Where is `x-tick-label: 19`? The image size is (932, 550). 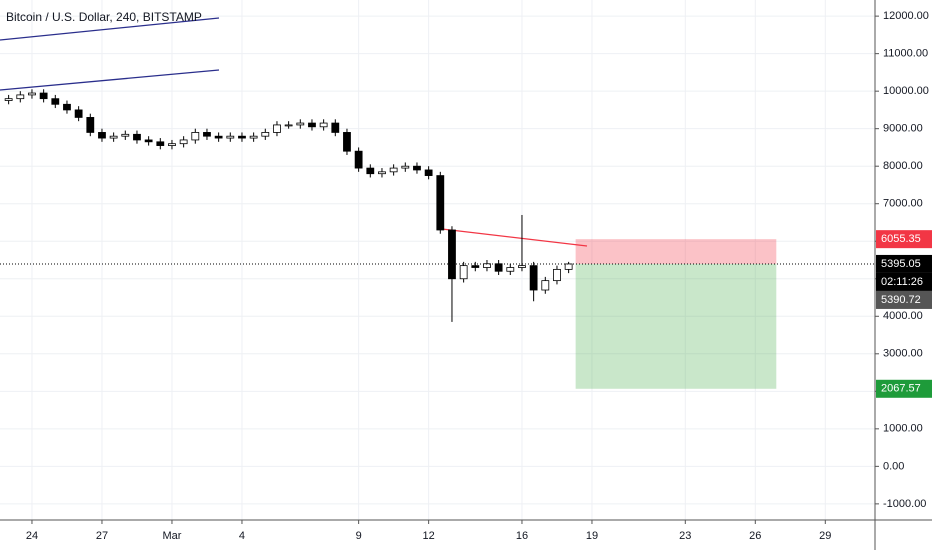
x-tick-label: 19 is located at coordinates (592, 536).